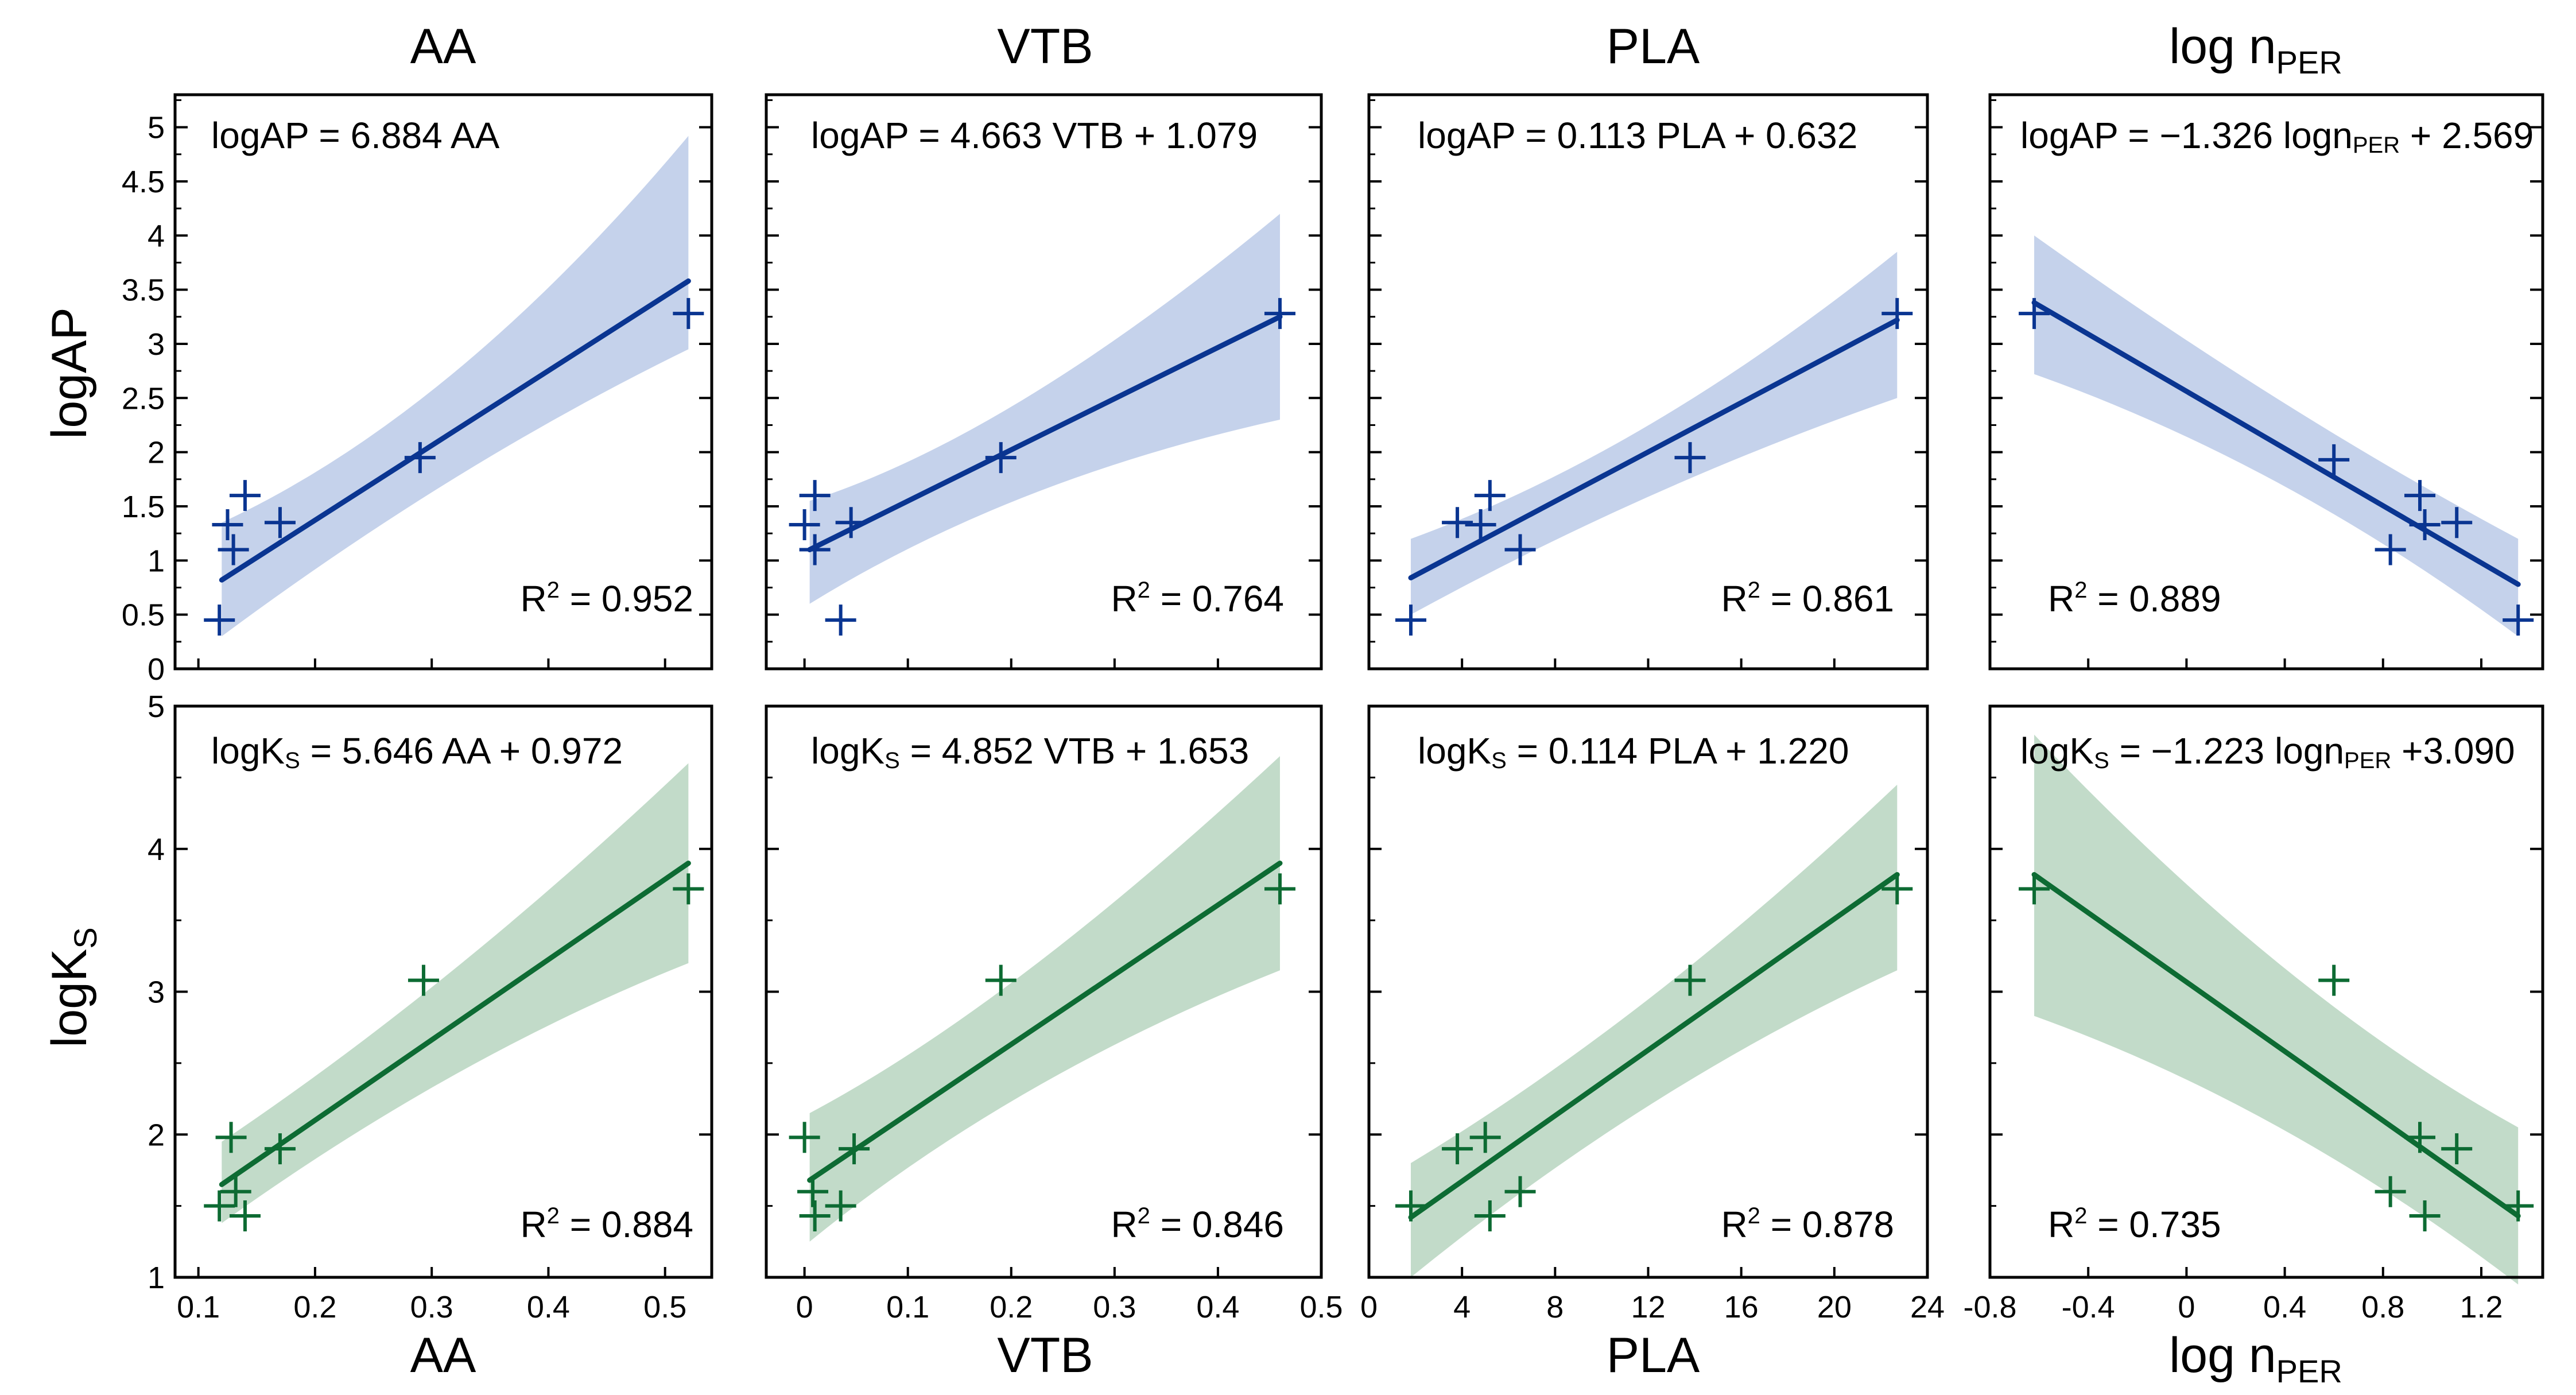  I want to click on eq-ks-logn-sub1: S, so click(2101, 760).